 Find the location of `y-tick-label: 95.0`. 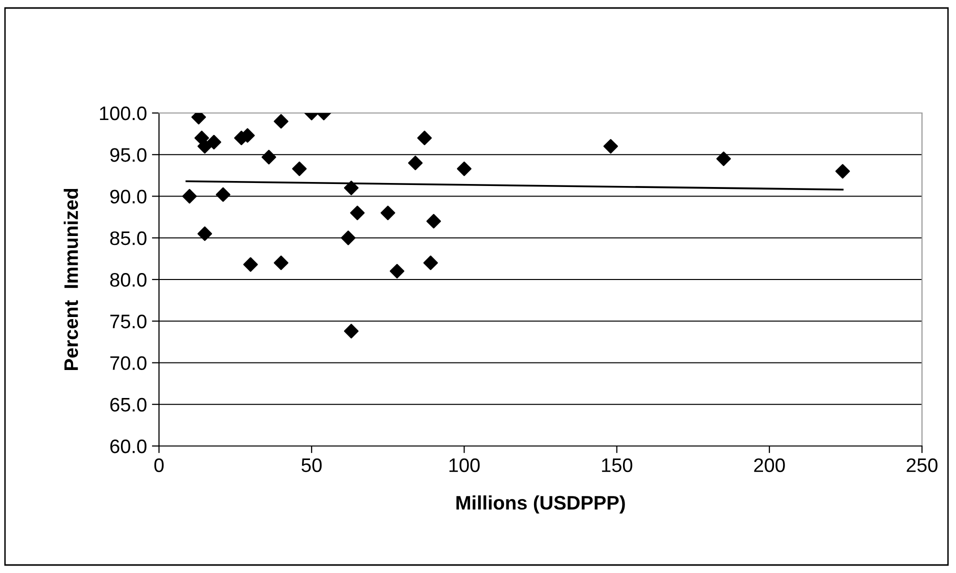

y-tick-label: 95.0 is located at coordinates (128, 155).